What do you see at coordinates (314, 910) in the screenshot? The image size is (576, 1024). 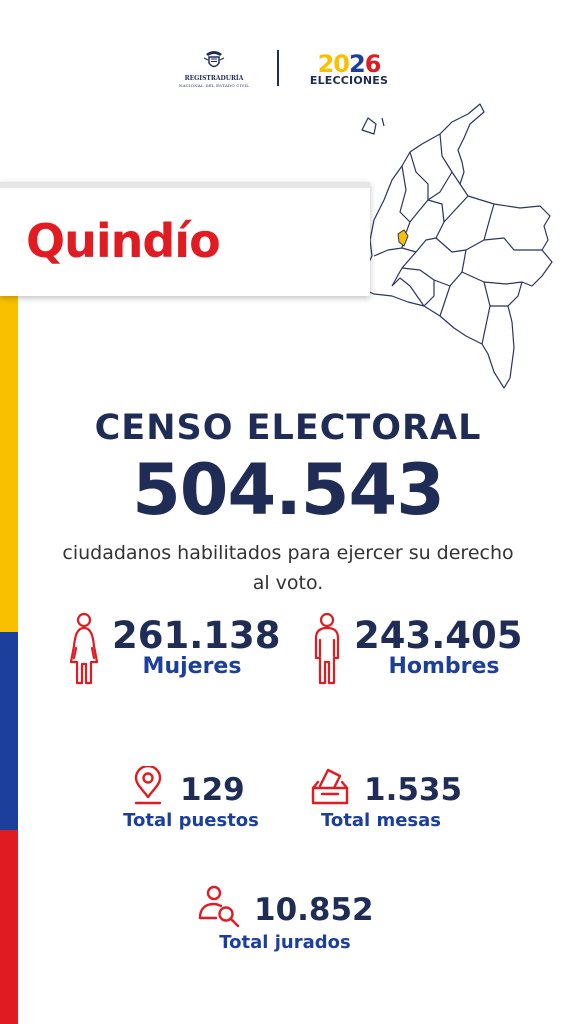 I see `jurors-value: 10.852` at bounding box center [314, 910].